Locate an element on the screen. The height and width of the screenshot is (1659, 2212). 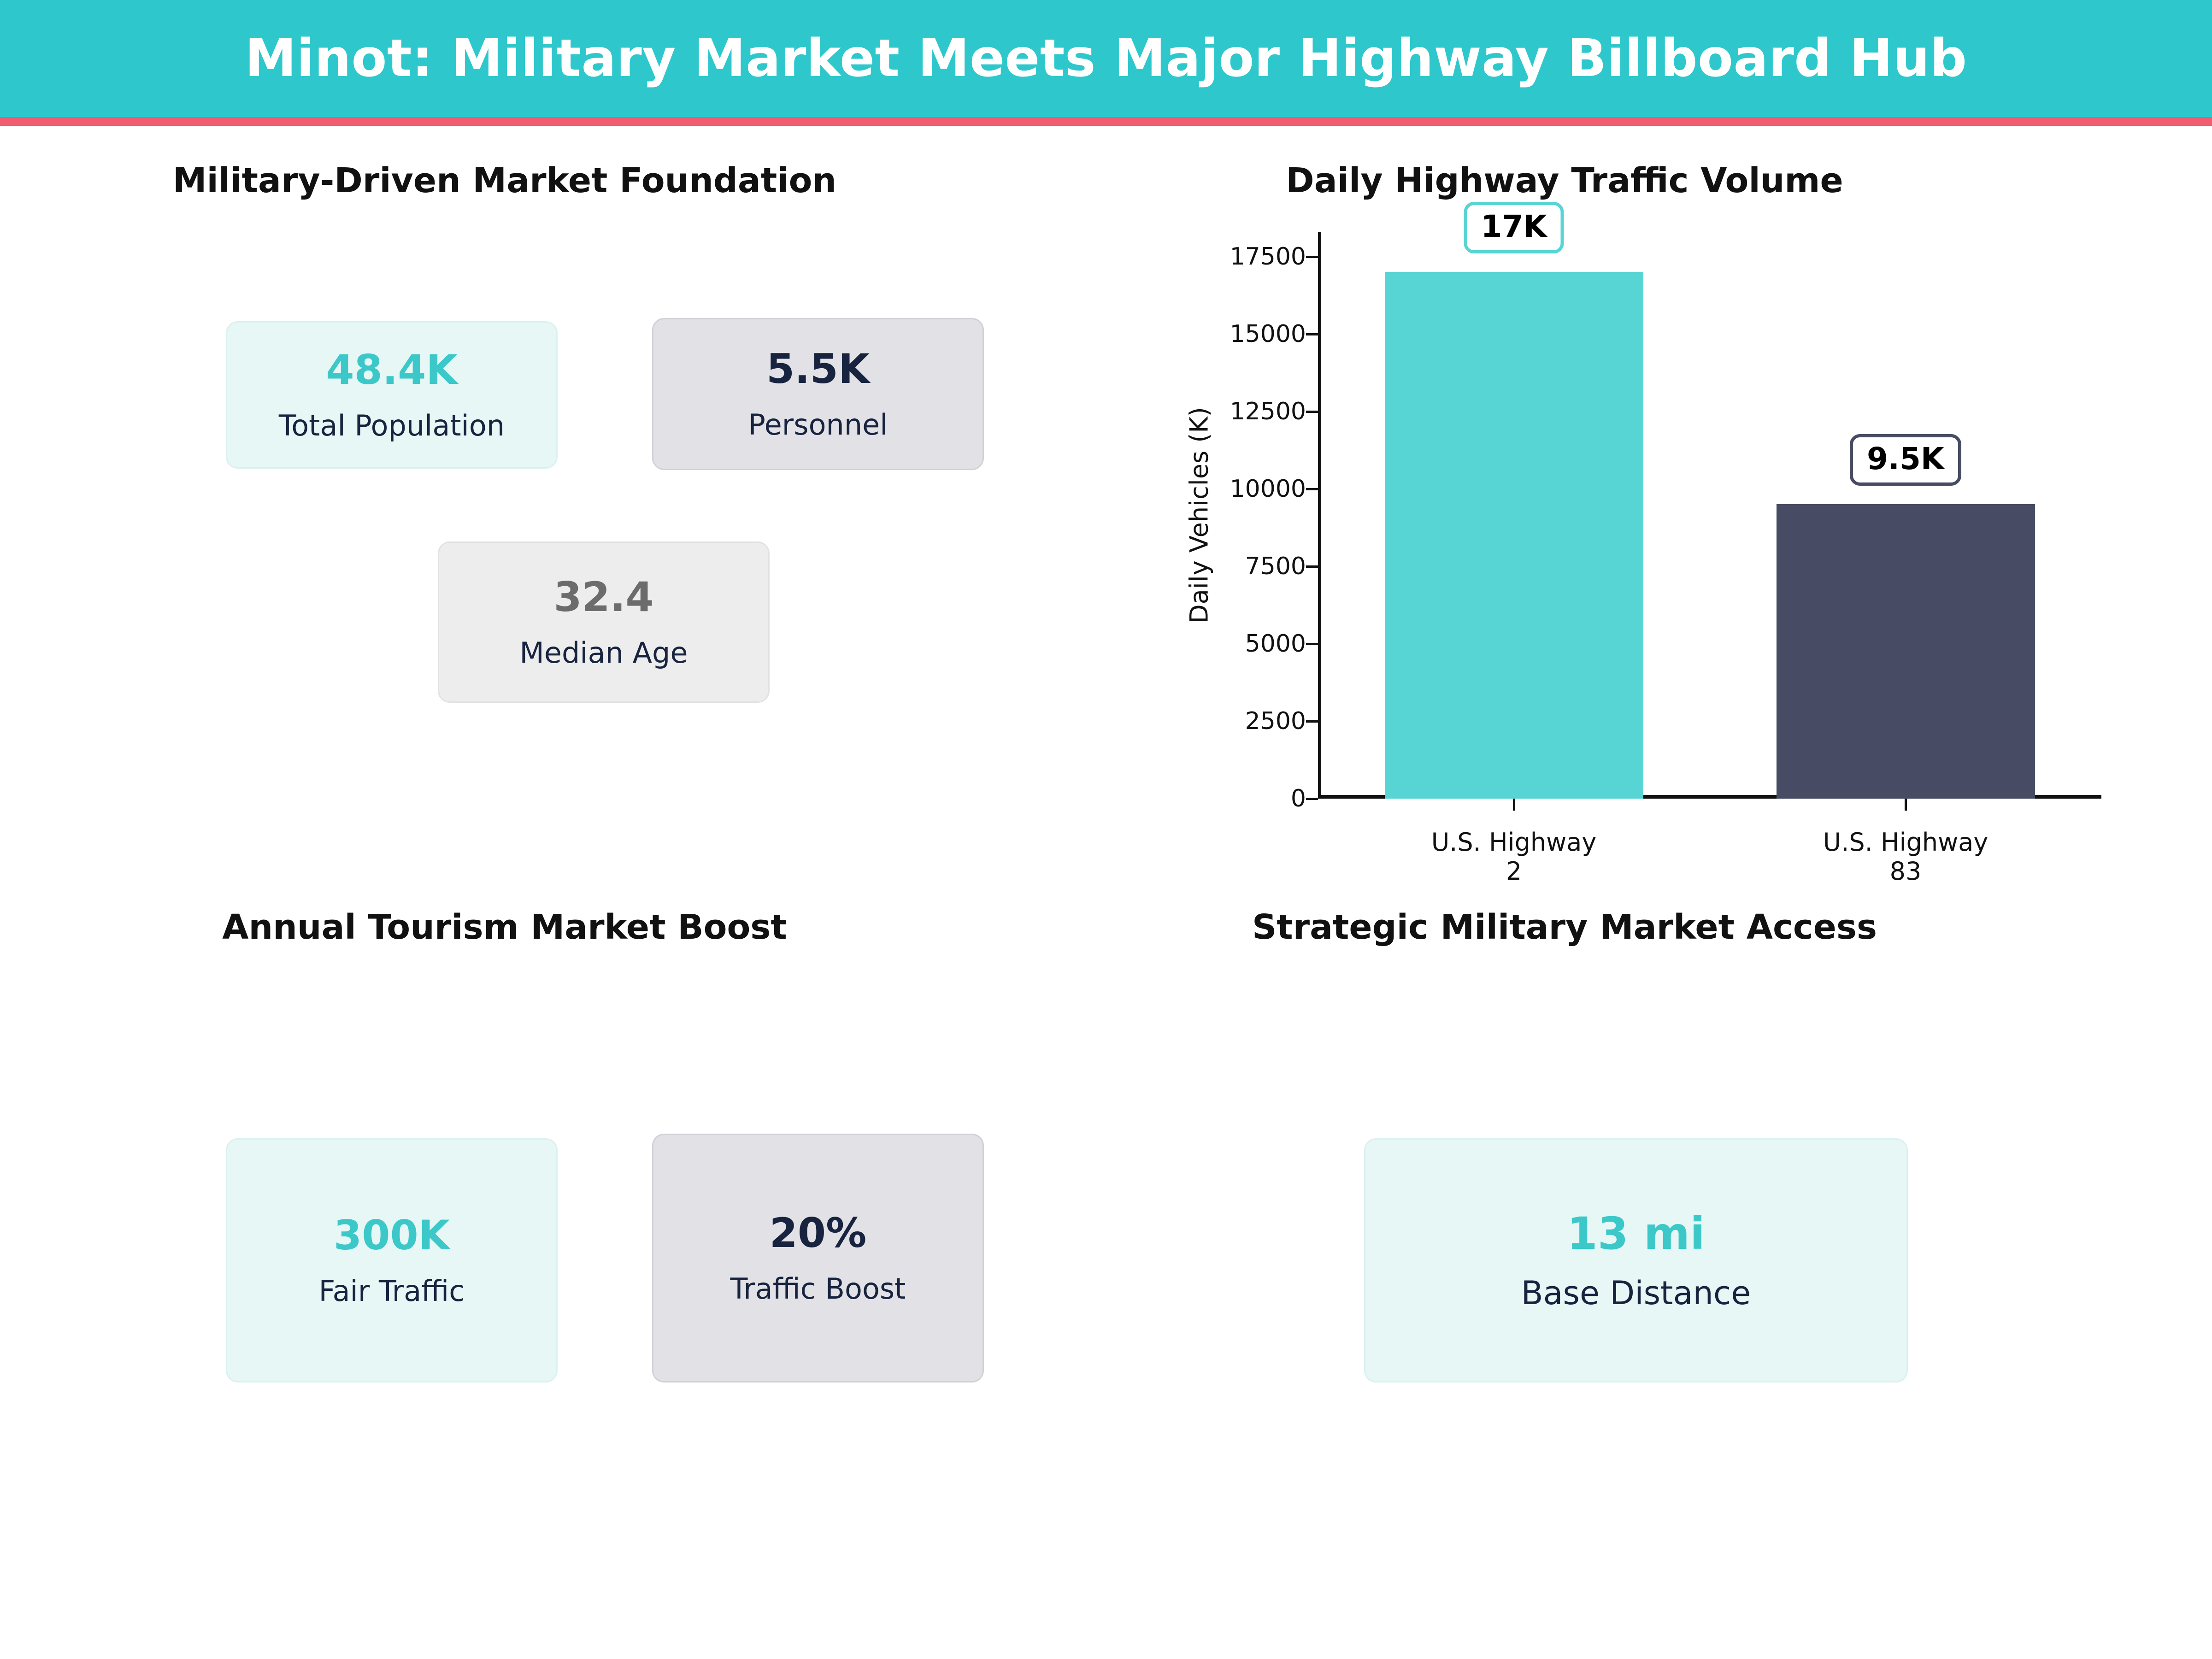
y-axis-tick-label: 15000 is located at coordinates (1268, 334).